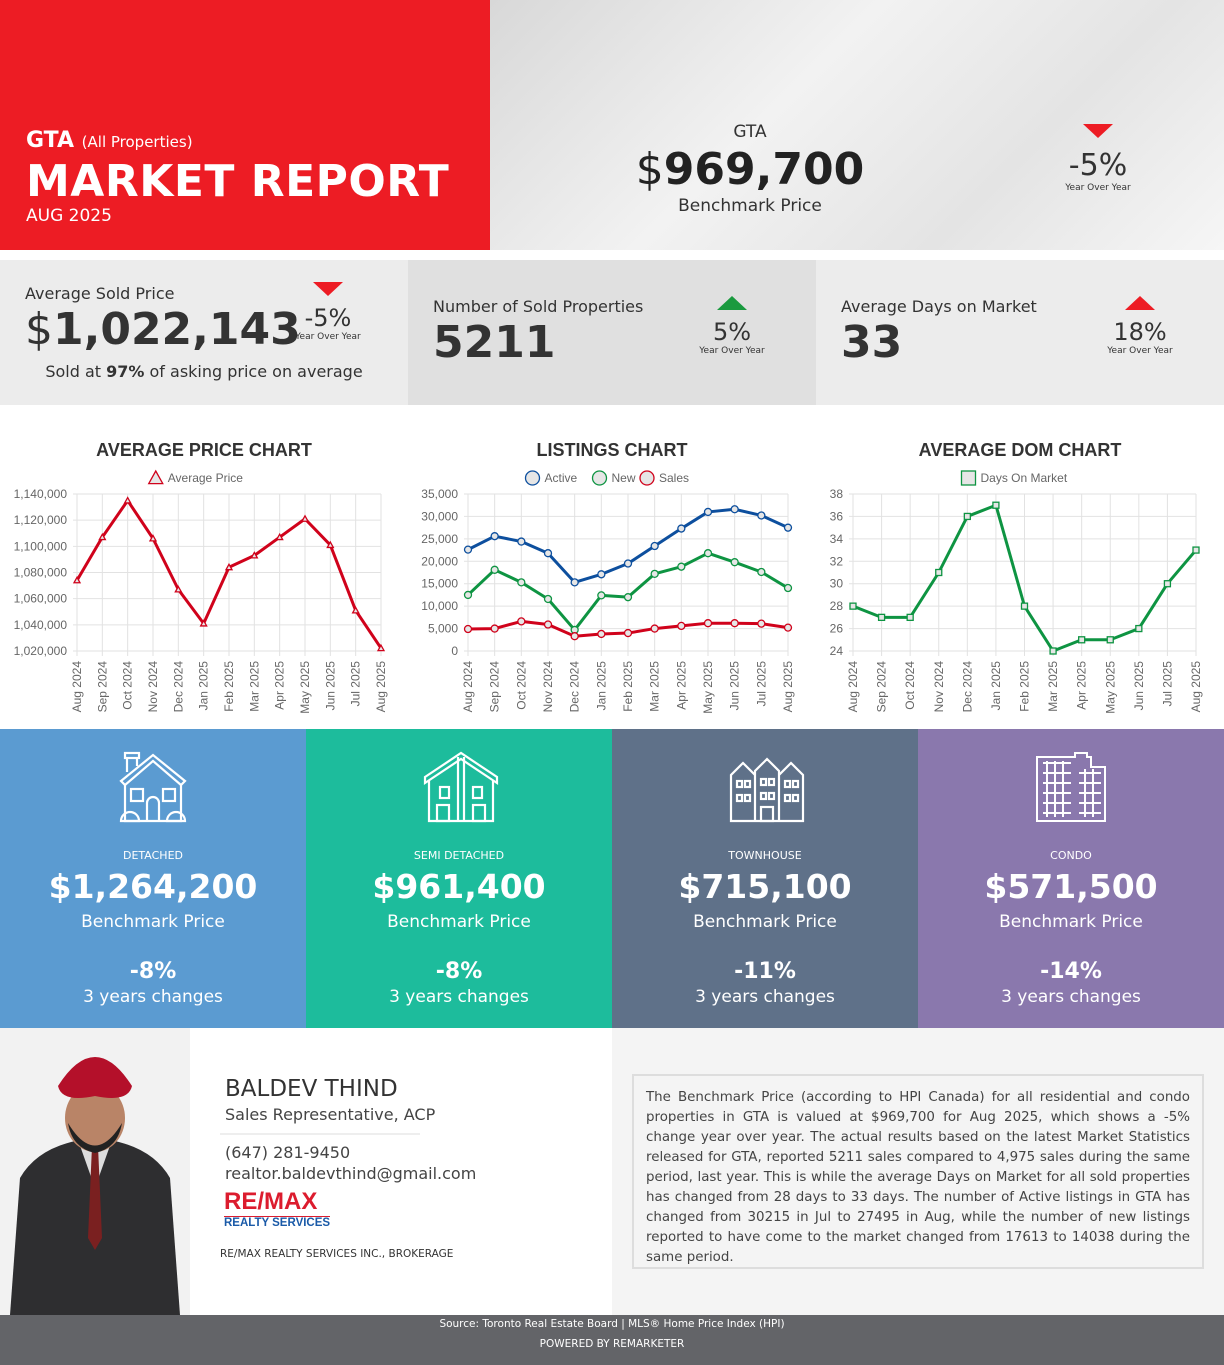 The height and width of the screenshot is (1365, 1224). What do you see at coordinates (624, 478) in the screenshot?
I see `legend-label: New` at bounding box center [624, 478].